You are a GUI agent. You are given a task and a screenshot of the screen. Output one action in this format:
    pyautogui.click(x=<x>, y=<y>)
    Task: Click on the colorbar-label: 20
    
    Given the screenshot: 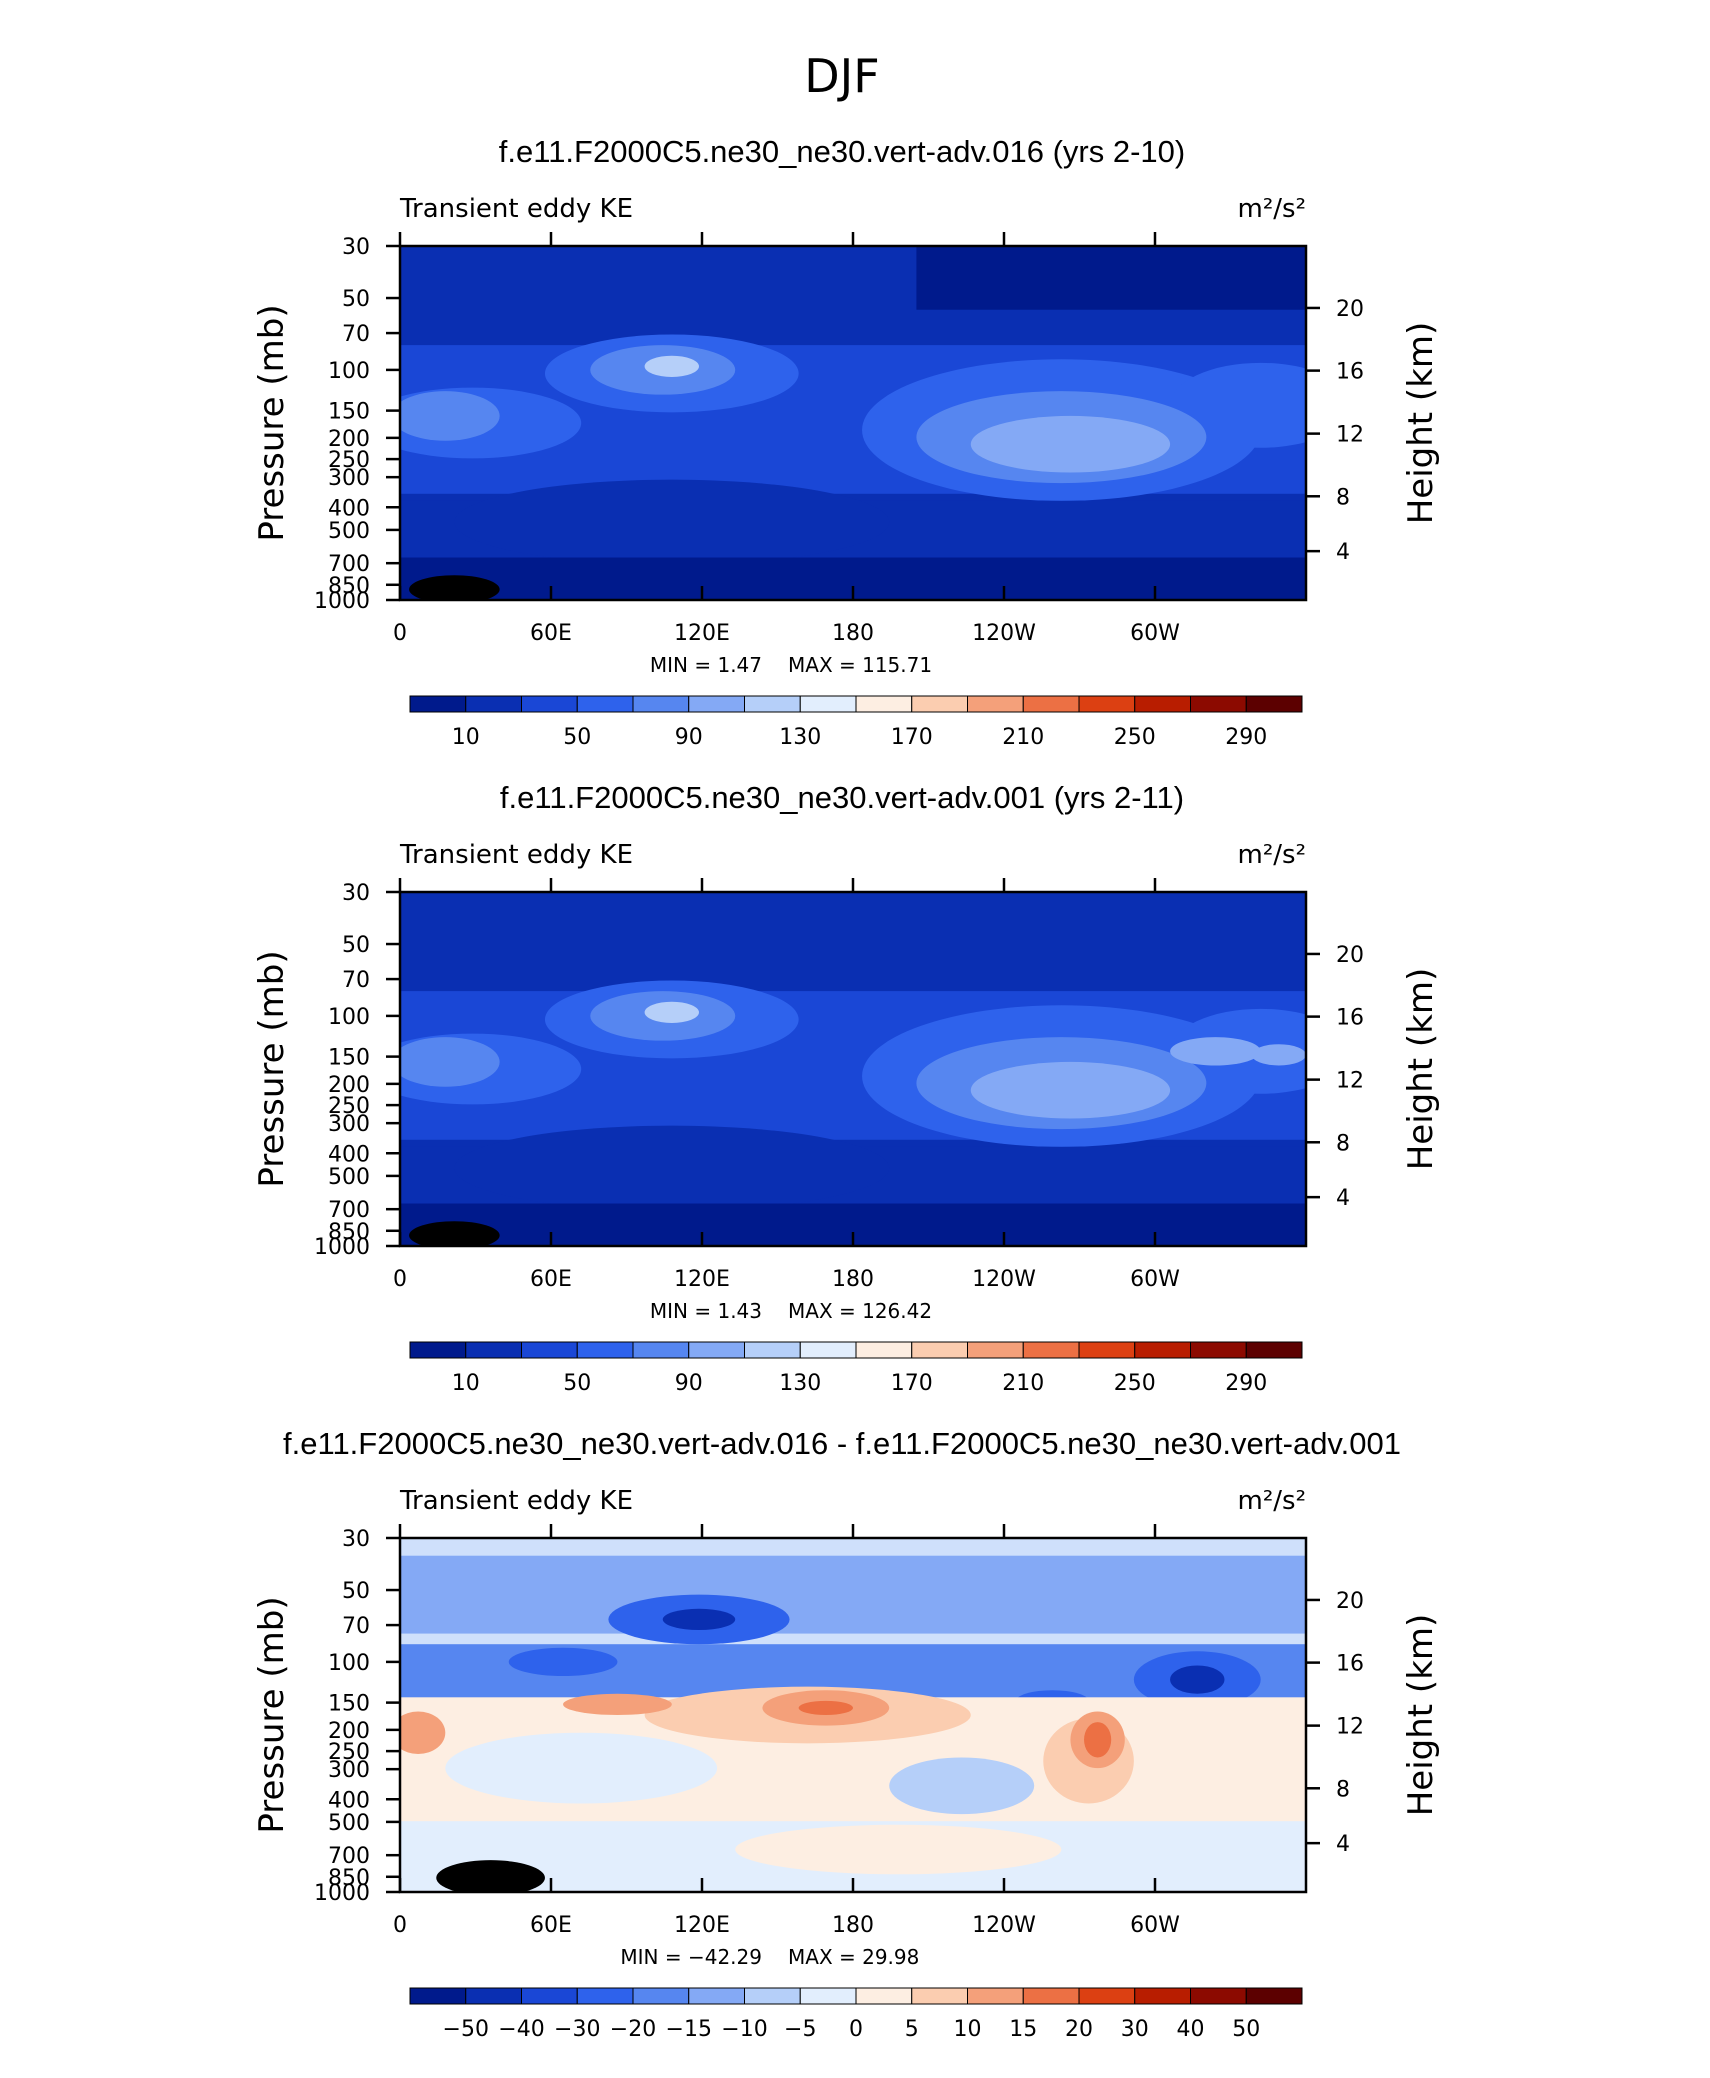 What is the action you would take?
    pyautogui.click(x=1079, y=2029)
    